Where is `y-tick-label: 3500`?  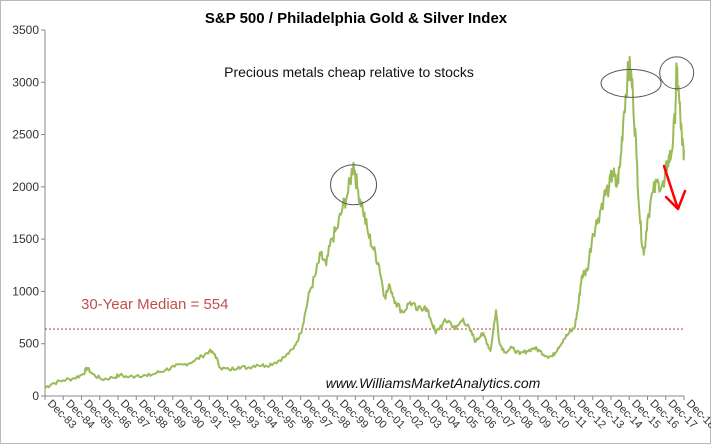 y-tick-label: 3500 is located at coordinates (25, 30).